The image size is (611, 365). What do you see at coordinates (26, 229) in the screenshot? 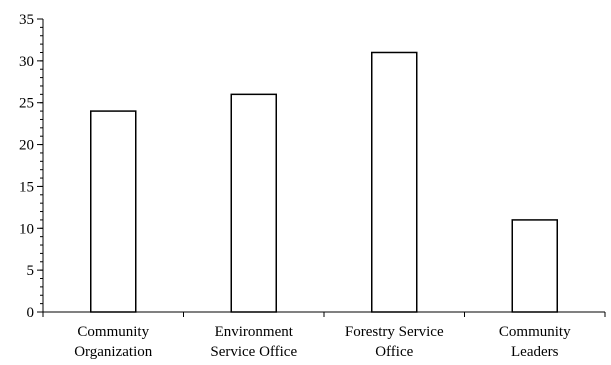
I see `y-tick-label: 10` at bounding box center [26, 229].